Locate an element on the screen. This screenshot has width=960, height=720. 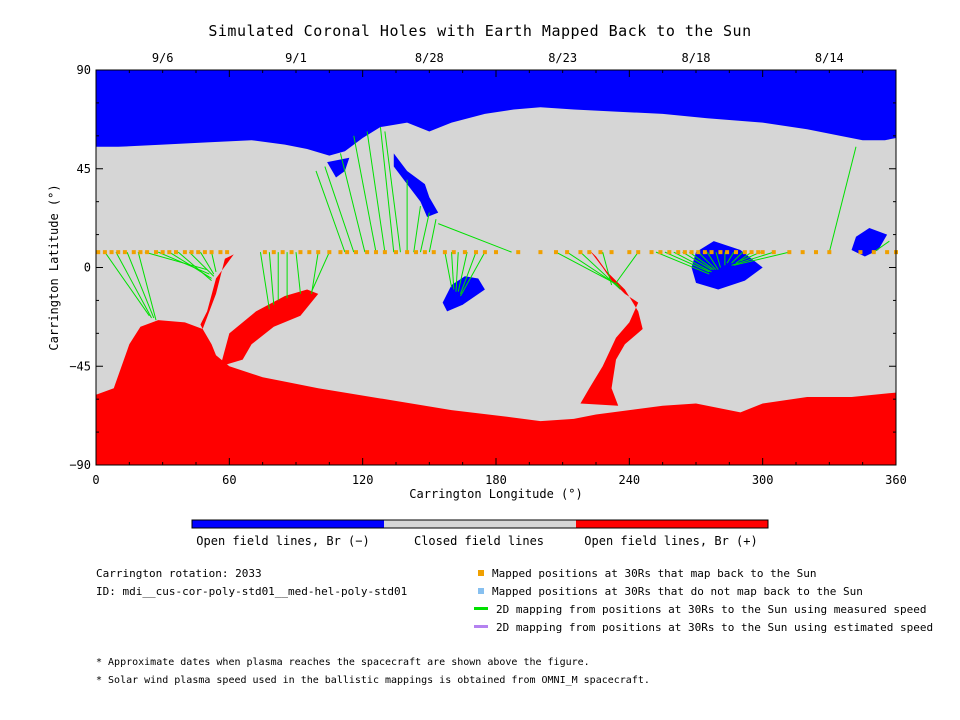
top-date-label: 9/1 is located at coordinates (296, 58).